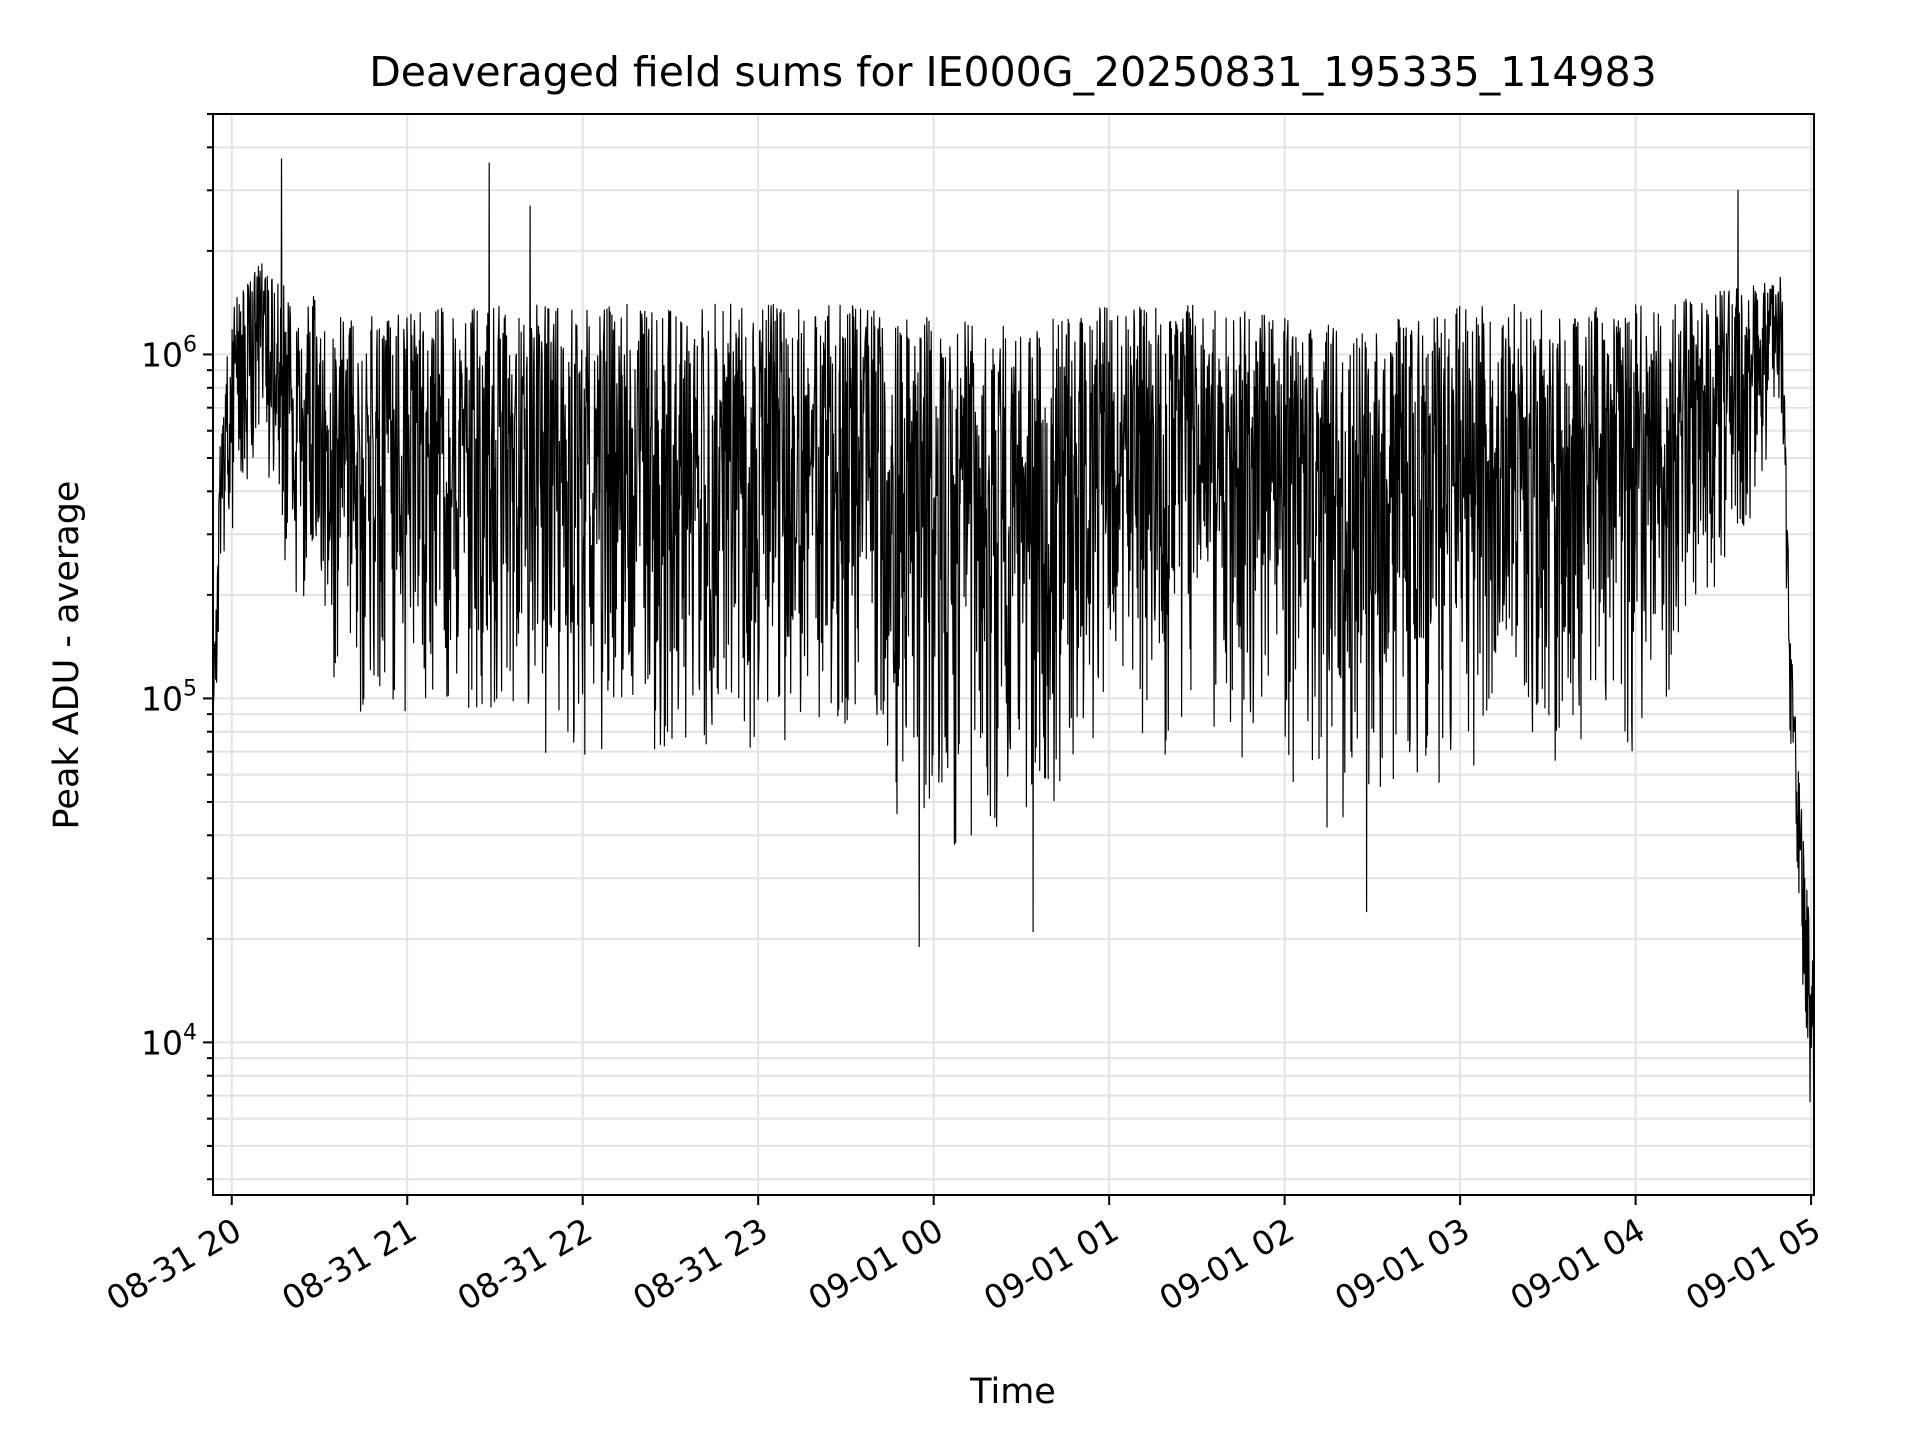 The width and height of the screenshot is (1920, 1440). I want to click on x-tick-label: 09-01 01, so click(1051, 1264).